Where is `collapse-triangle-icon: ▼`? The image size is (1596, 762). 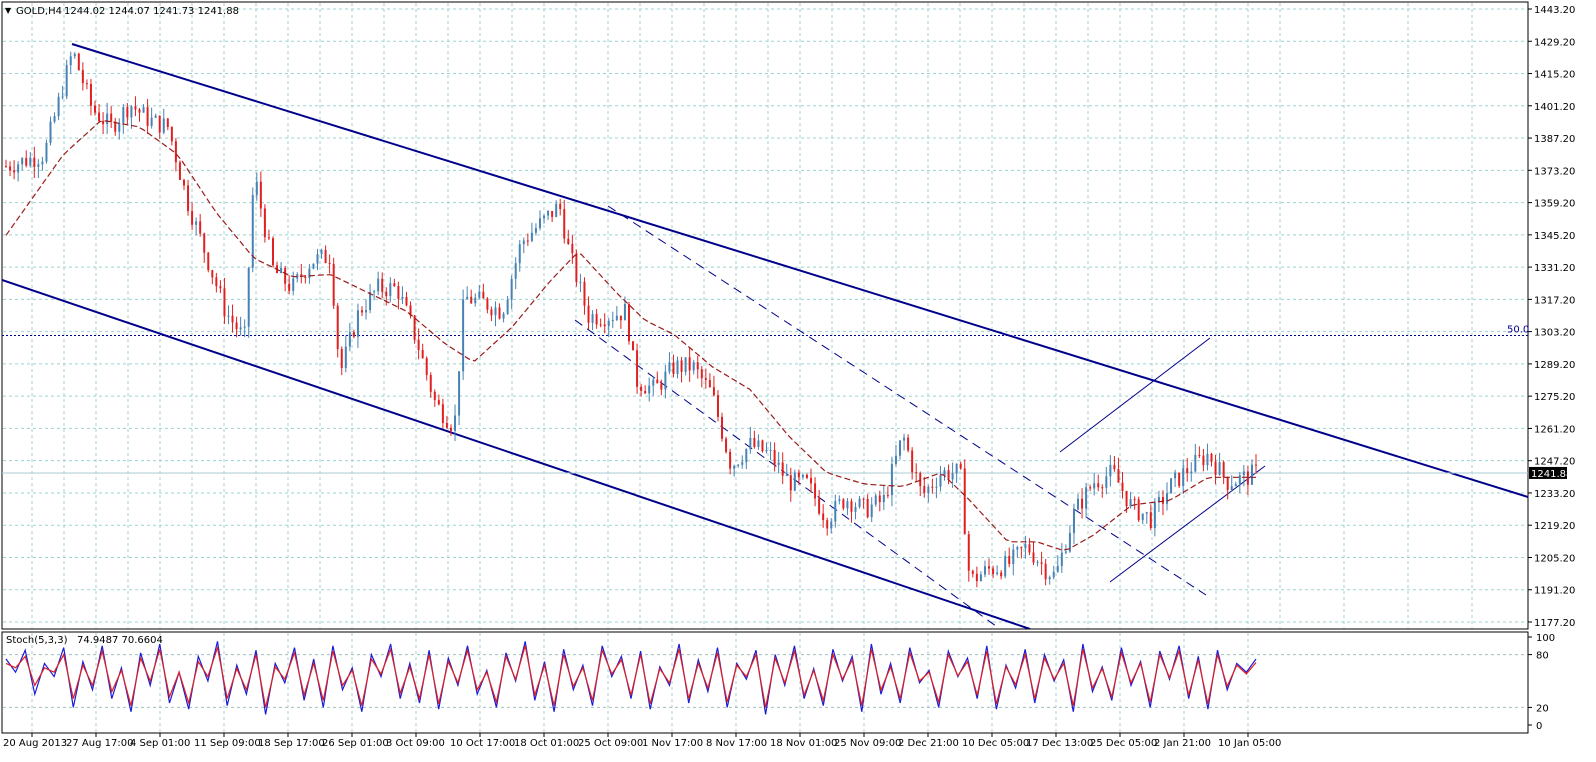
collapse-triangle-icon: ▼ is located at coordinates (8, 10).